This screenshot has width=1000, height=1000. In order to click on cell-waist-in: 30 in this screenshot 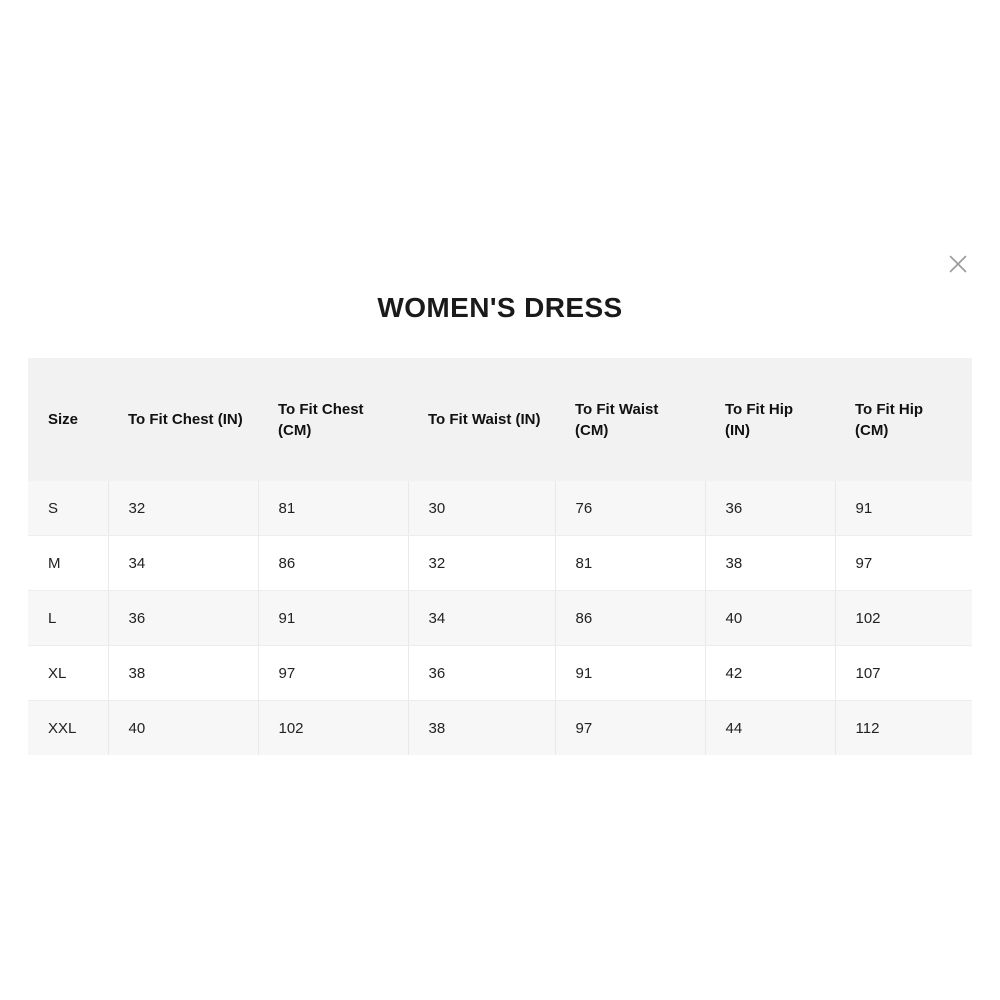, I will do `click(482, 508)`.